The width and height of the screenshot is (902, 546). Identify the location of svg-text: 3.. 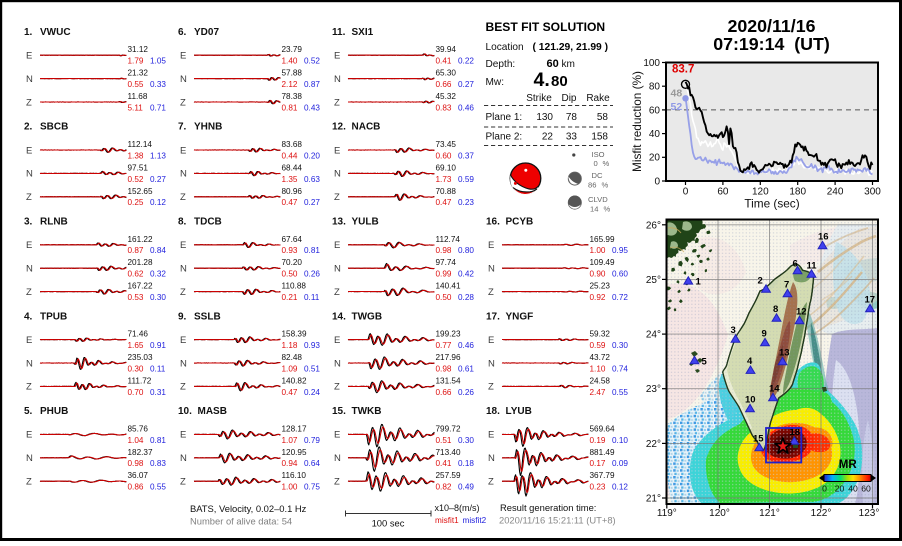
(28, 222).